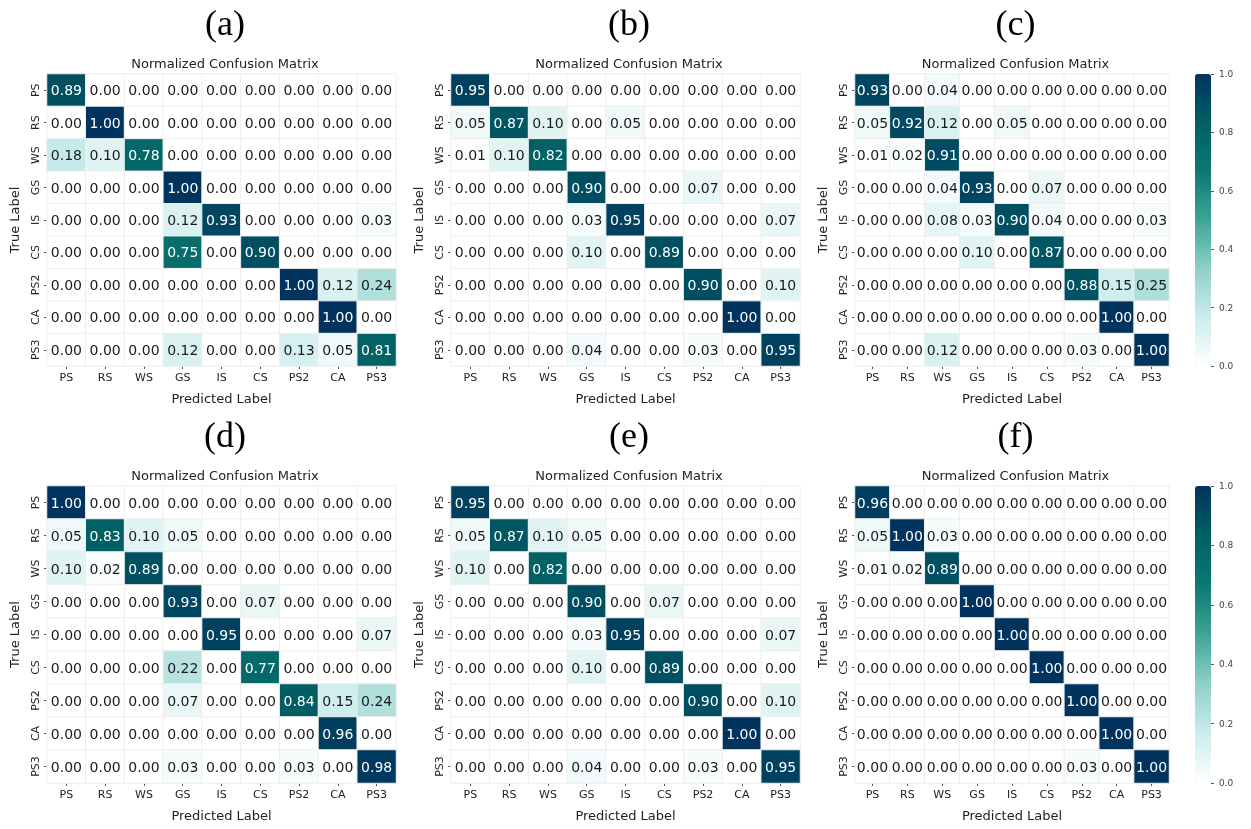 The image size is (1251, 829). I want to click on x-tick-label: WS, so click(942, 794).